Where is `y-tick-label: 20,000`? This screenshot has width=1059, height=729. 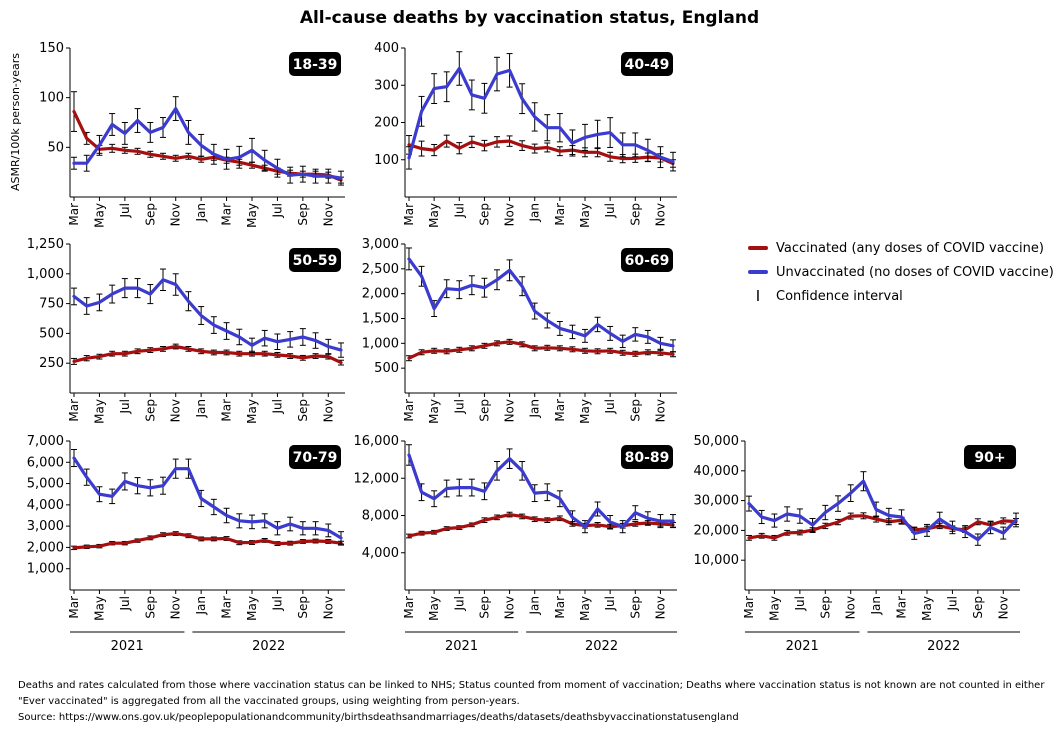
y-tick-label: 20,000 is located at coordinates (717, 530).